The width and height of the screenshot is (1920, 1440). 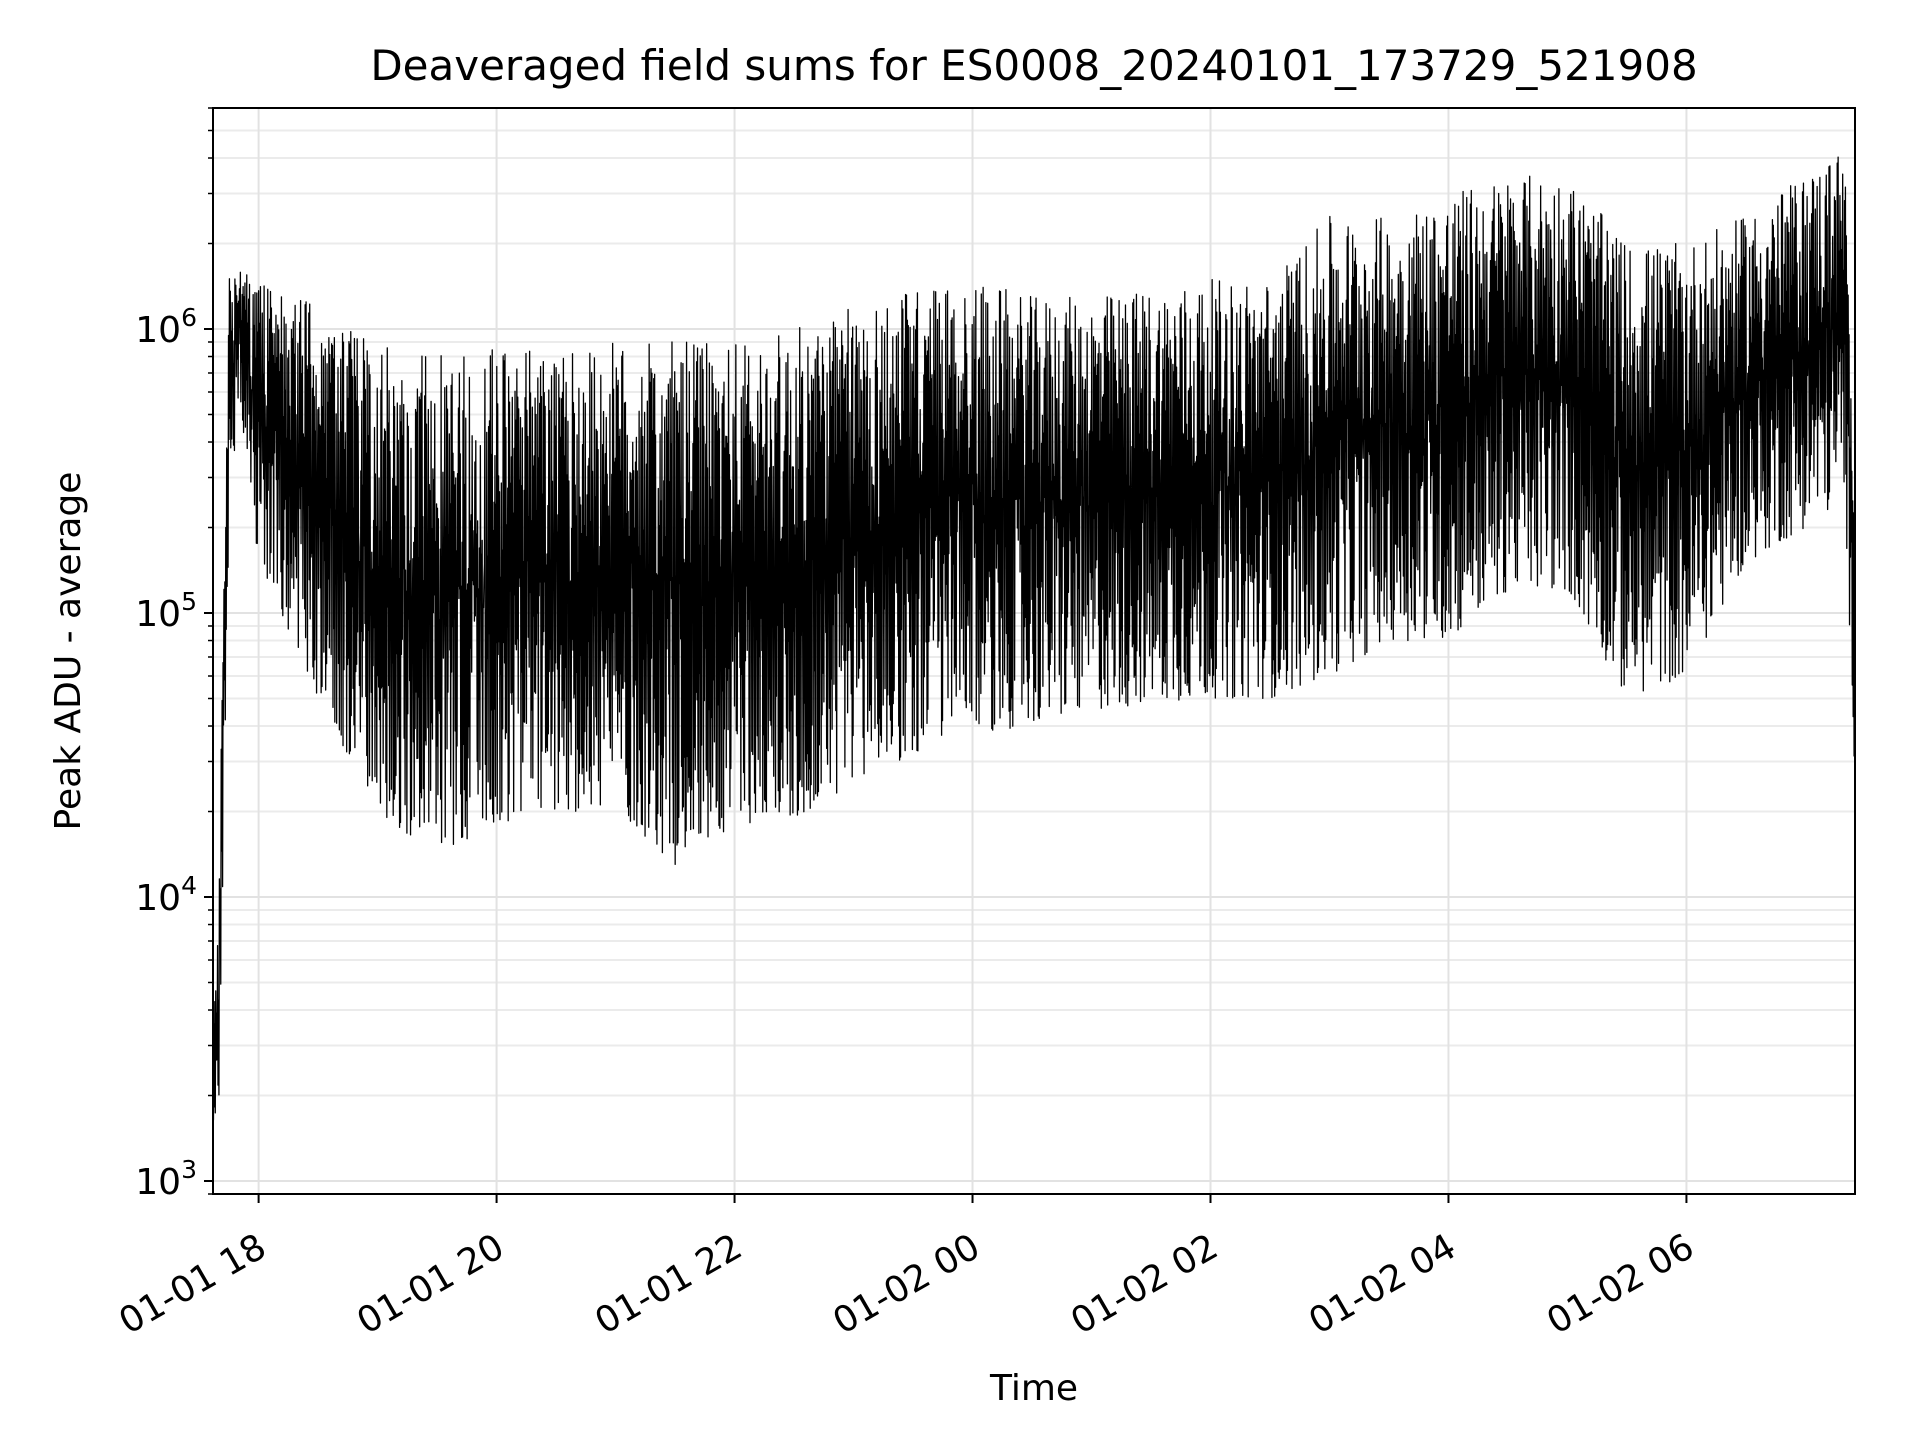 I want to click on y-tick-exponent: 3, so click(x=189, y=1169).